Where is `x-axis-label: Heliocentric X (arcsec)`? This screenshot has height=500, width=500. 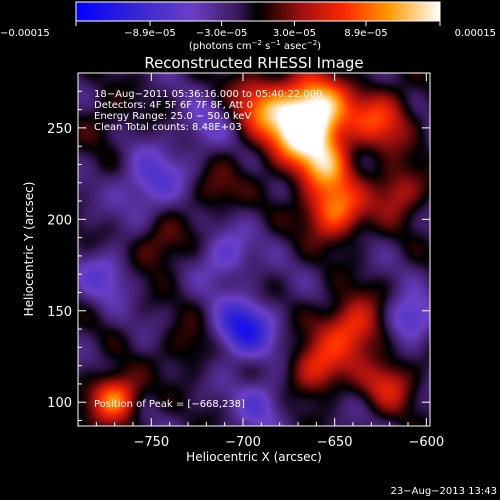
x-axis-label: Heliocentric X (arcsec) is located at coordinates (254, 457).